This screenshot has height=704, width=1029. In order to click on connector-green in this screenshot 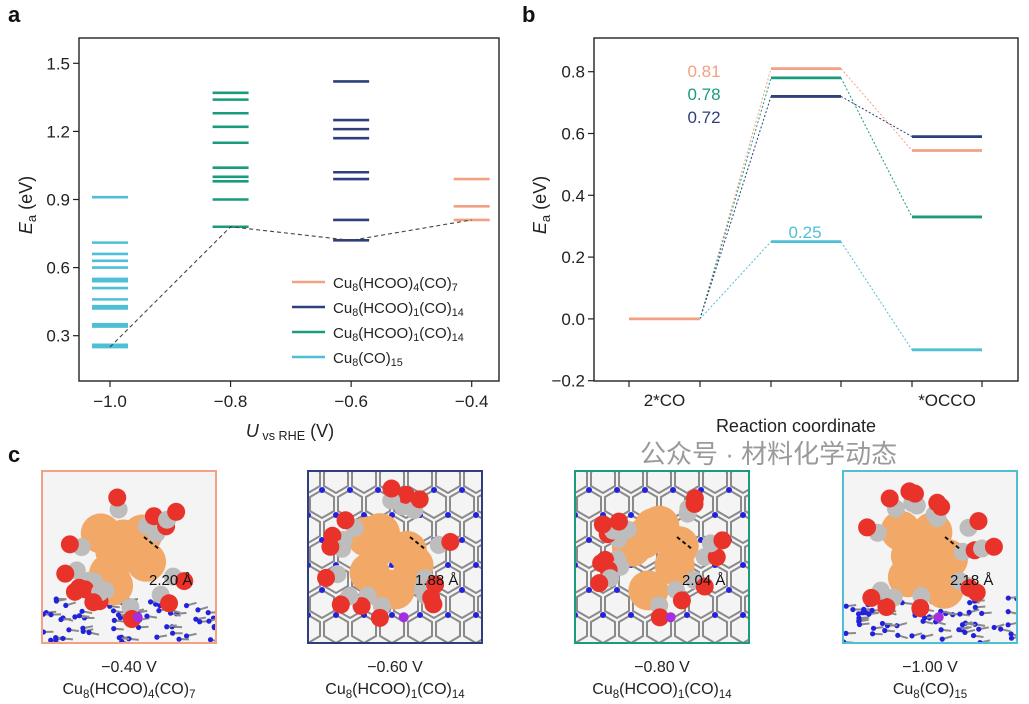, I will do `click(735, 198)`.